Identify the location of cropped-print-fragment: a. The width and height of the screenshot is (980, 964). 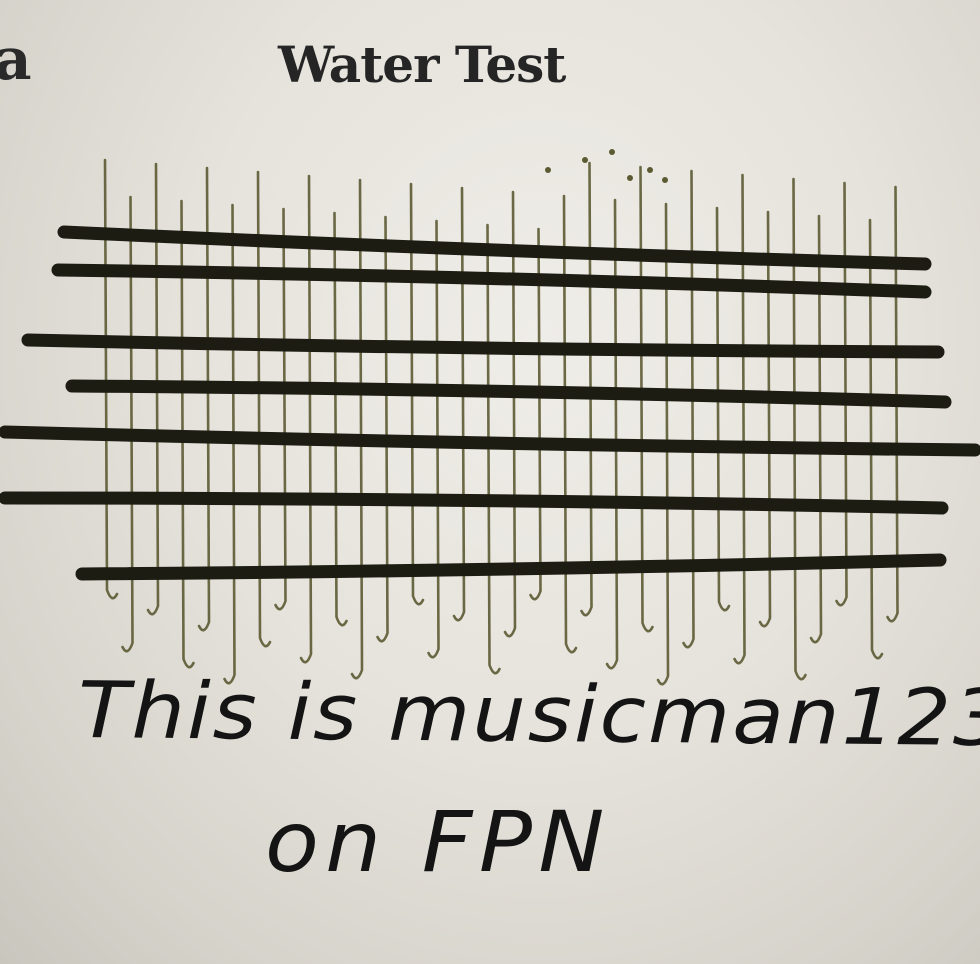
(16, 59).